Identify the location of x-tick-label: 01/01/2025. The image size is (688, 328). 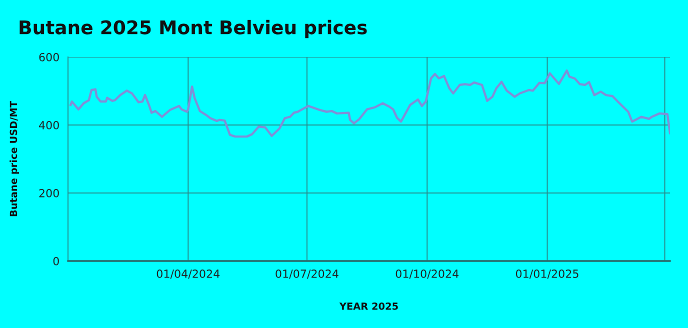
(547, 274).